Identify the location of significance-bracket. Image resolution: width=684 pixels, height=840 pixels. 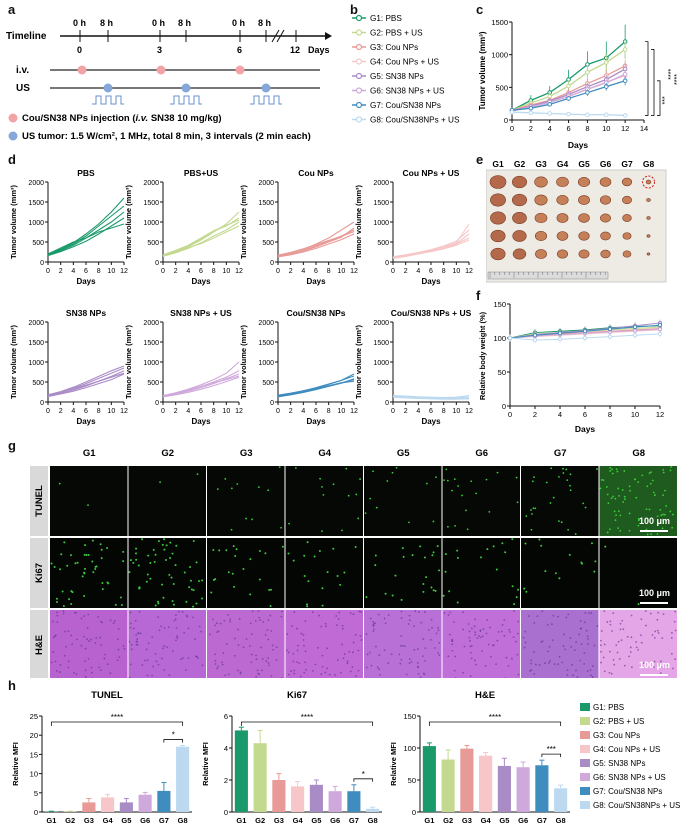
(653, 82).